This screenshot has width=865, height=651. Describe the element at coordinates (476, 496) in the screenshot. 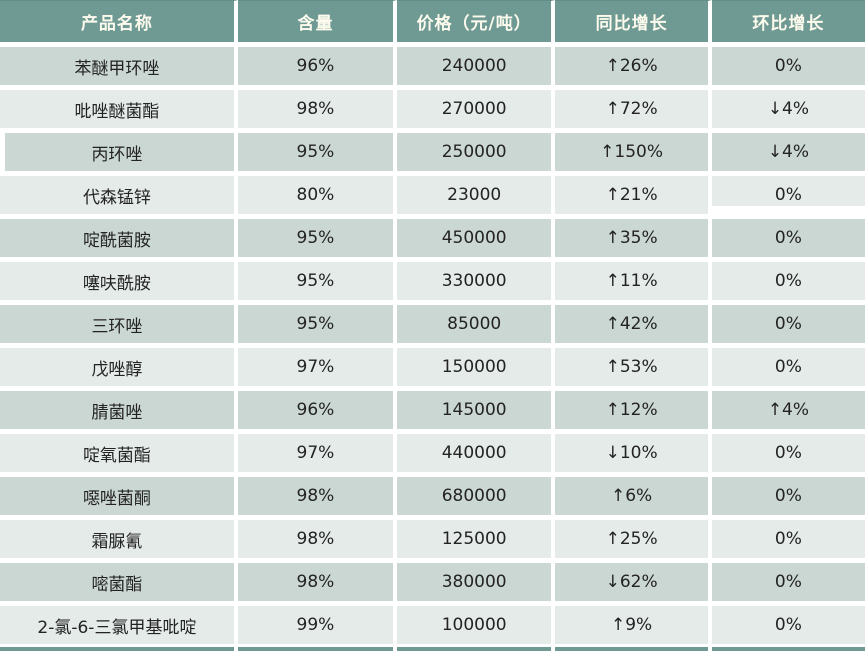

I see `table-cell: 680000` at that location.